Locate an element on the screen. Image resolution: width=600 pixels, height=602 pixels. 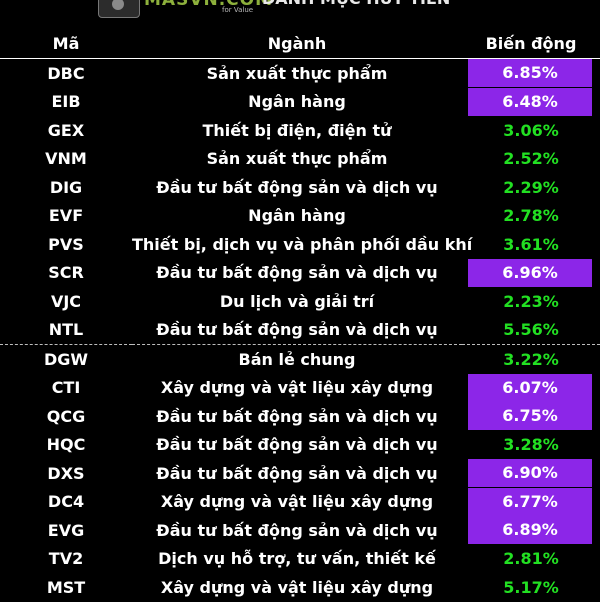
stock-code: DBC is located at coordinates (66, 73).